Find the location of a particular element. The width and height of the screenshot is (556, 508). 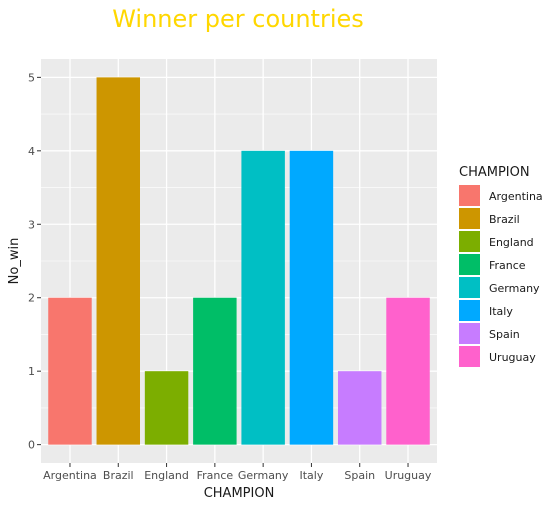

legend-label: England is located at coordinates (511, 242).